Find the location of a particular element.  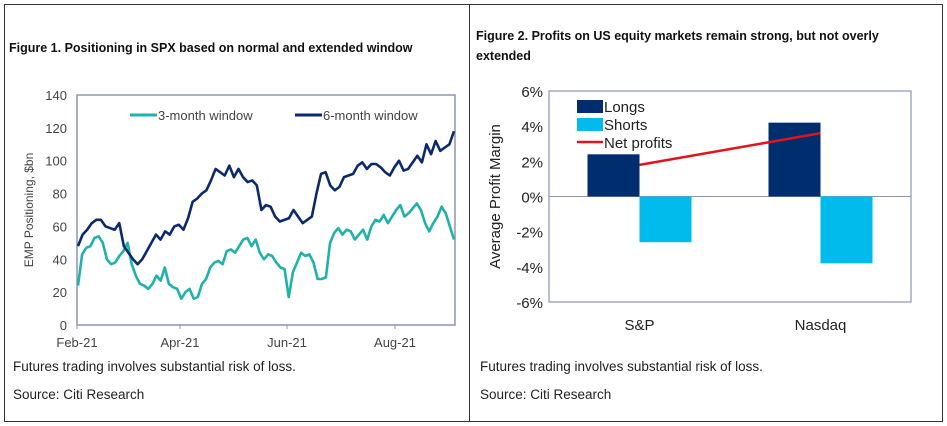

x-tick-label: Jun-21 is located at coordinates (287, 342).